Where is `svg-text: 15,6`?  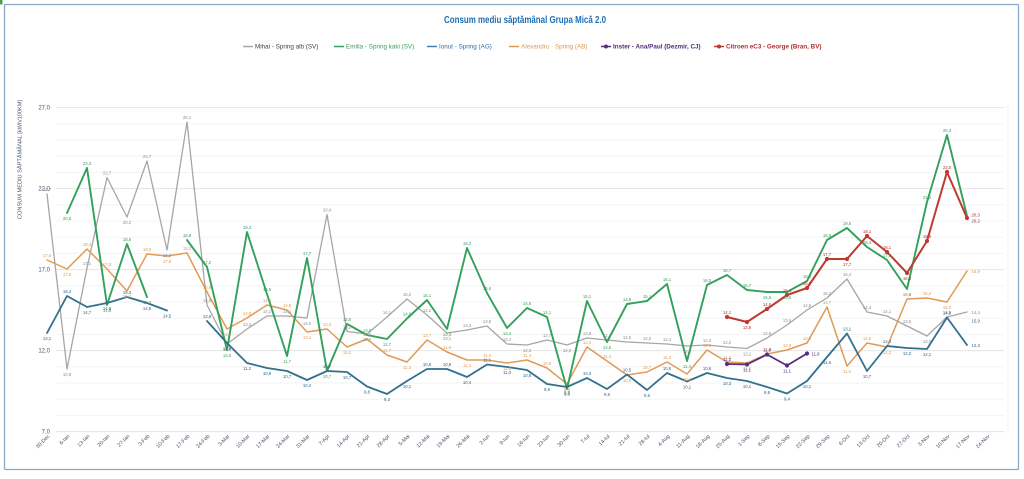 svg-text: 15,6 is located at coordinates (767, 297).